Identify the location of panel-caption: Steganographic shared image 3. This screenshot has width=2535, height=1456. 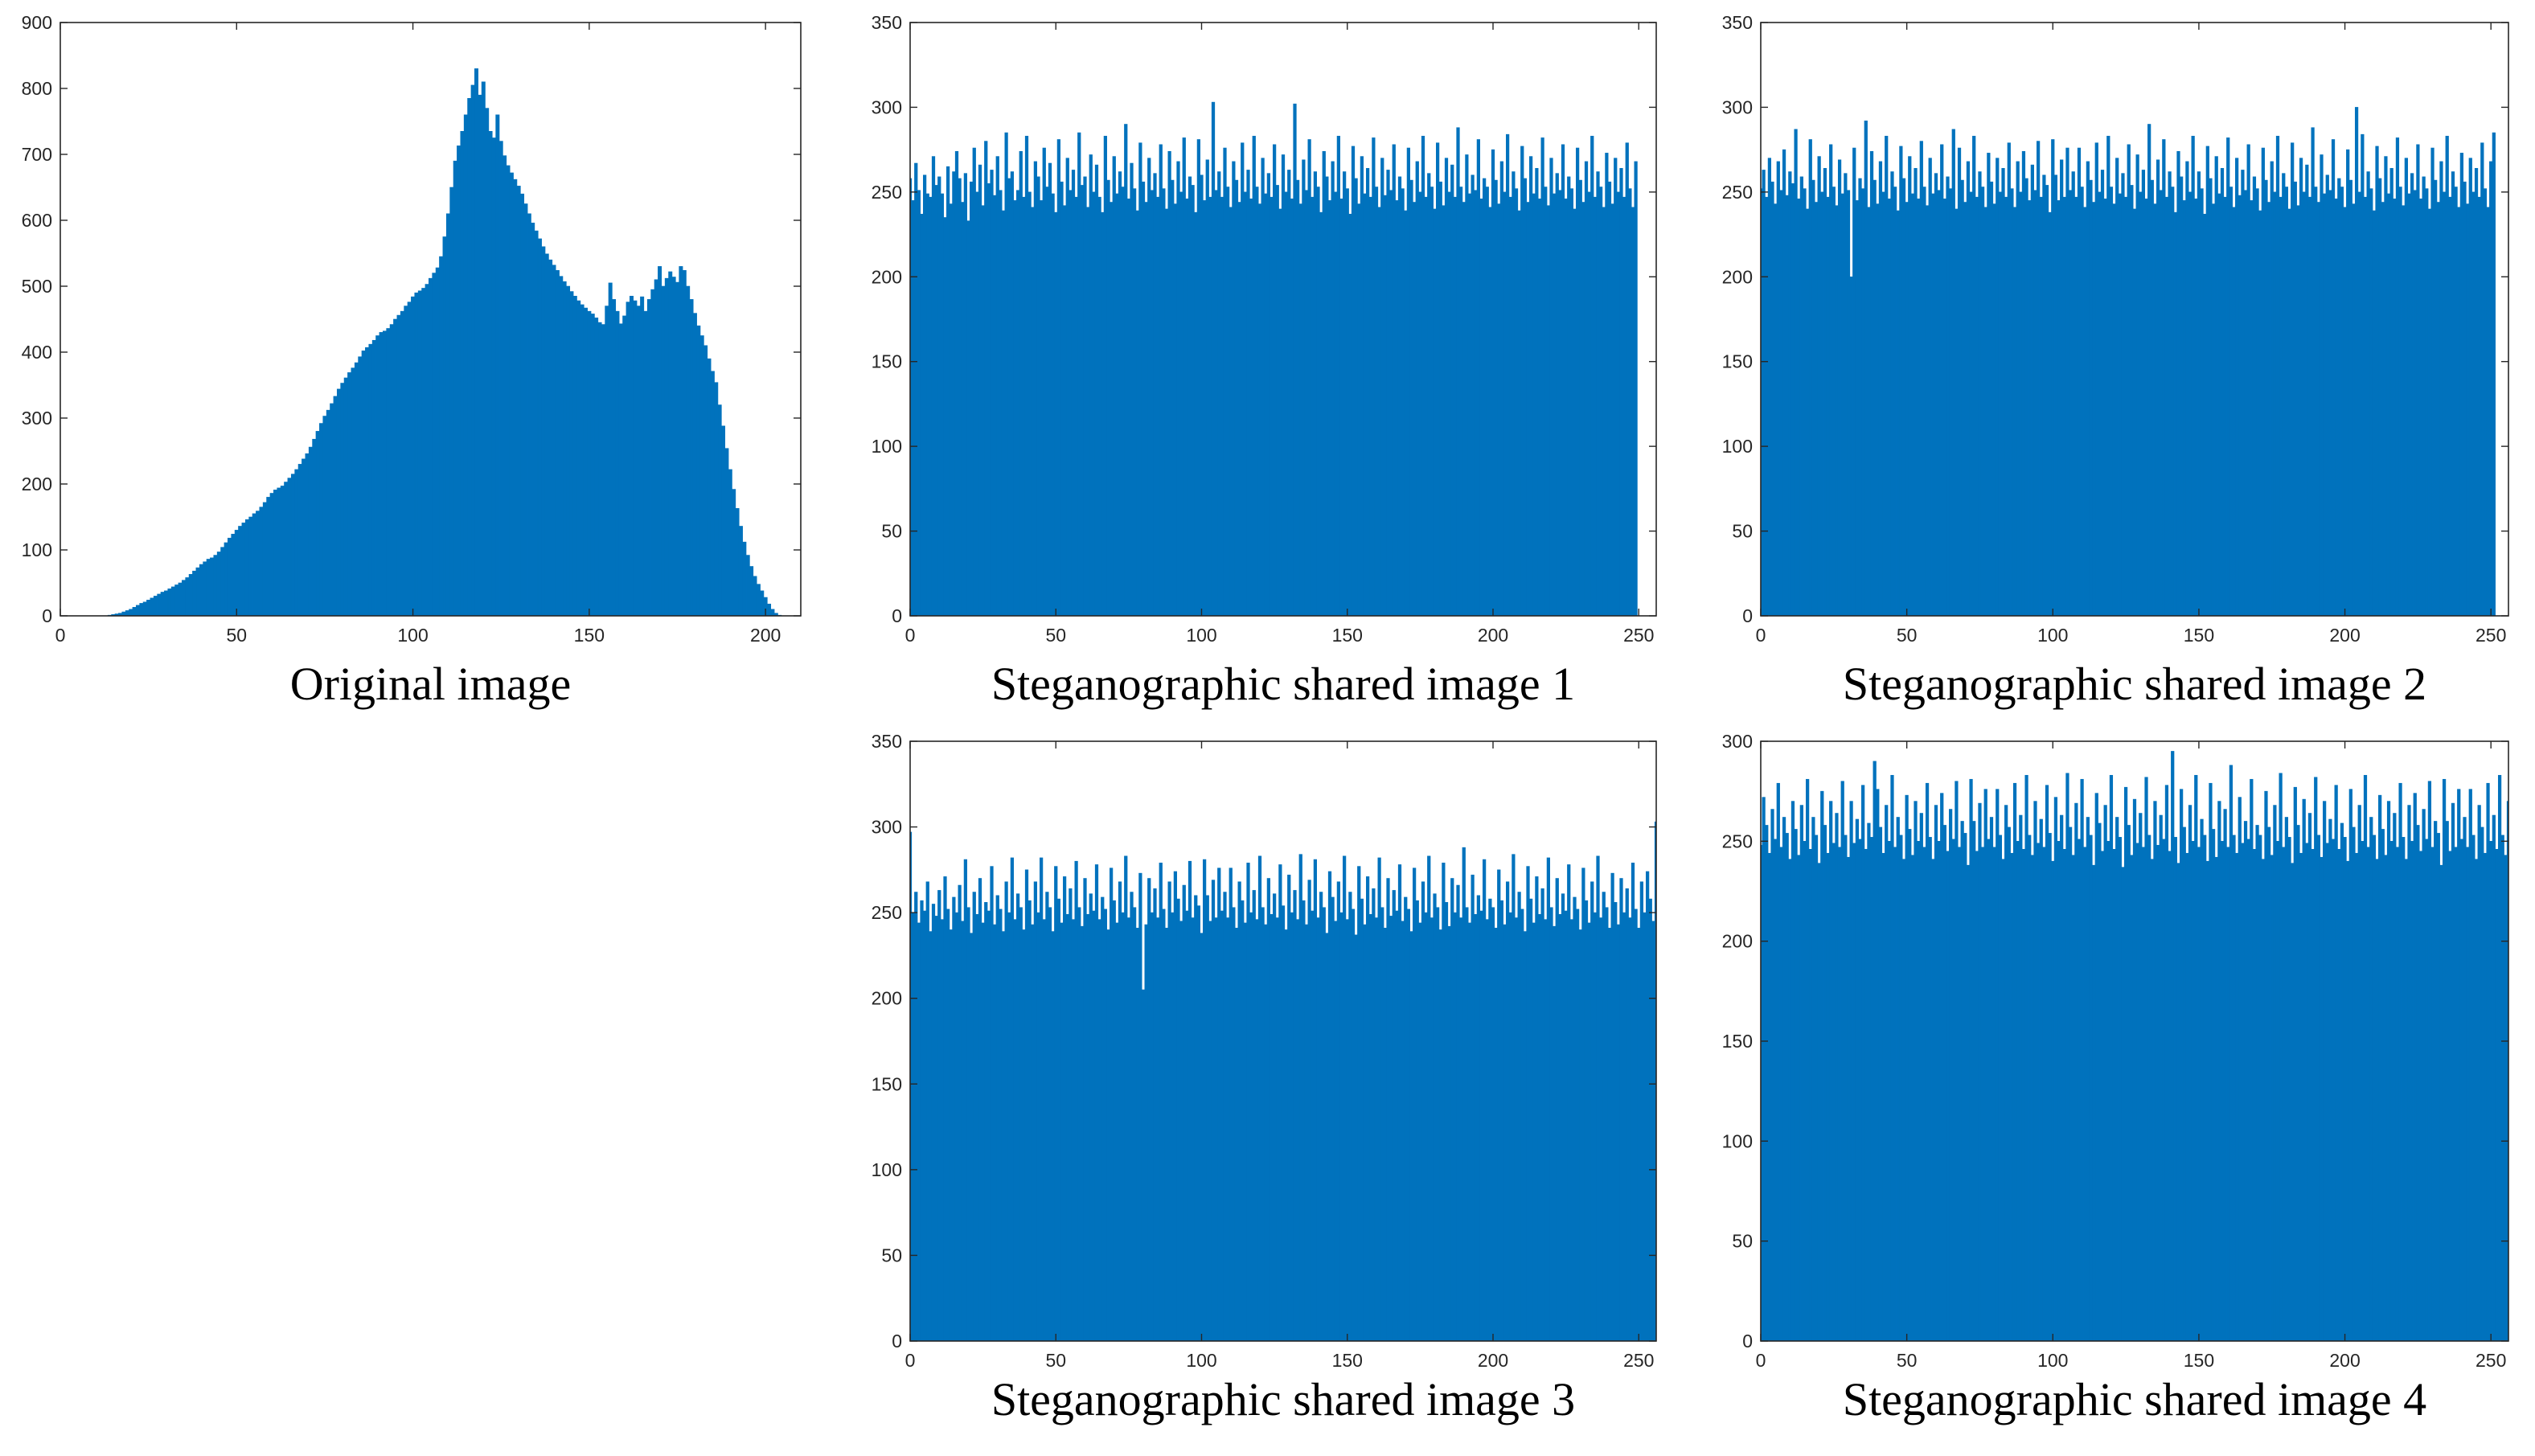
(1283, 1399).